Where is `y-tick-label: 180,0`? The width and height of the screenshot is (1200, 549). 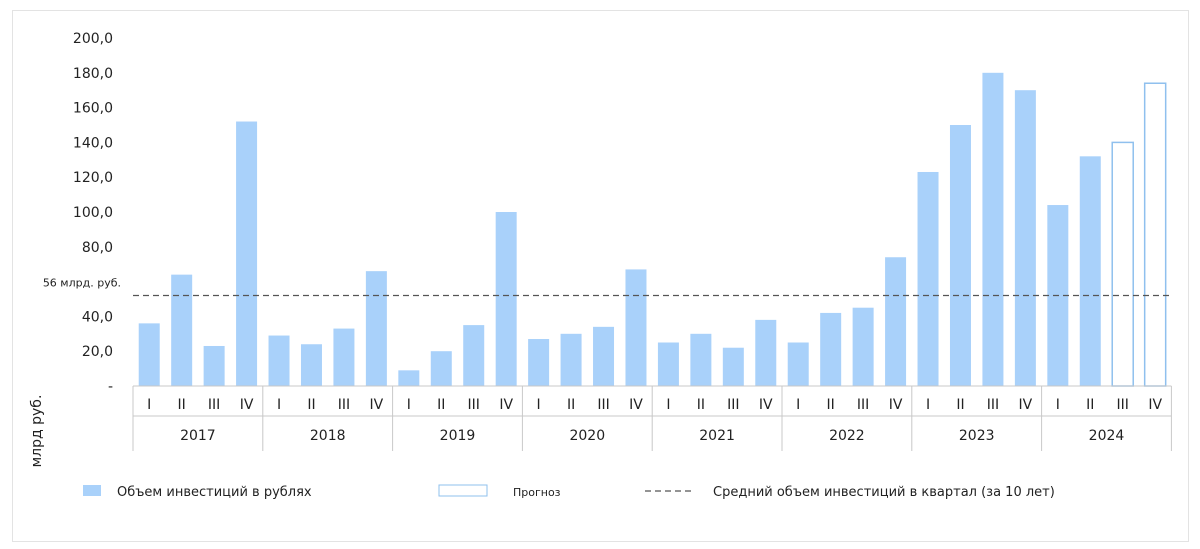
y-tick-label: 180,0 is located at coordinates (93, 74).